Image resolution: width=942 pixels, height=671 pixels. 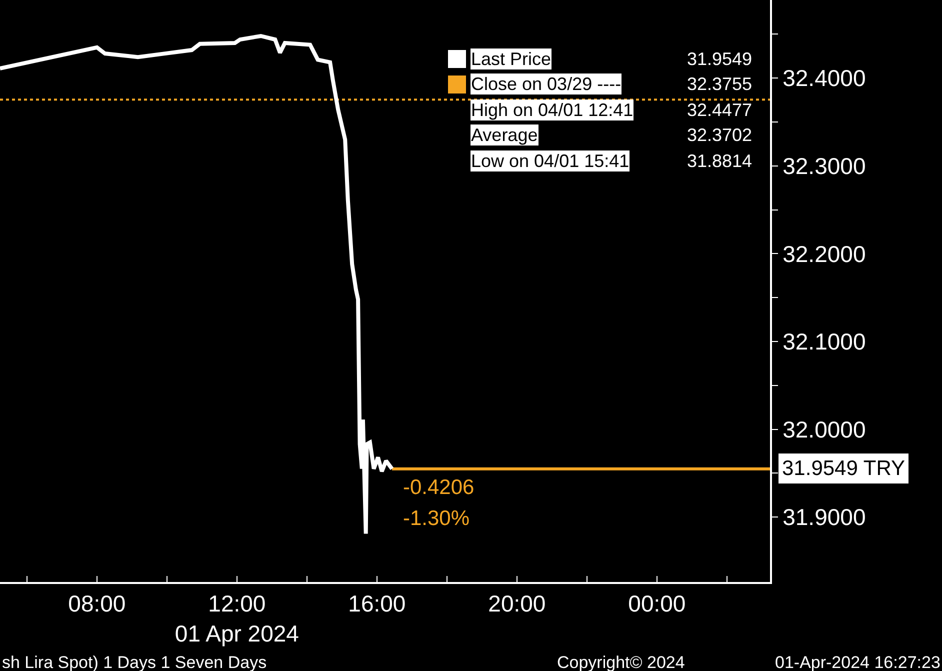 I want to click on text: 31.9549 TRY, so click(x=843, y=468).